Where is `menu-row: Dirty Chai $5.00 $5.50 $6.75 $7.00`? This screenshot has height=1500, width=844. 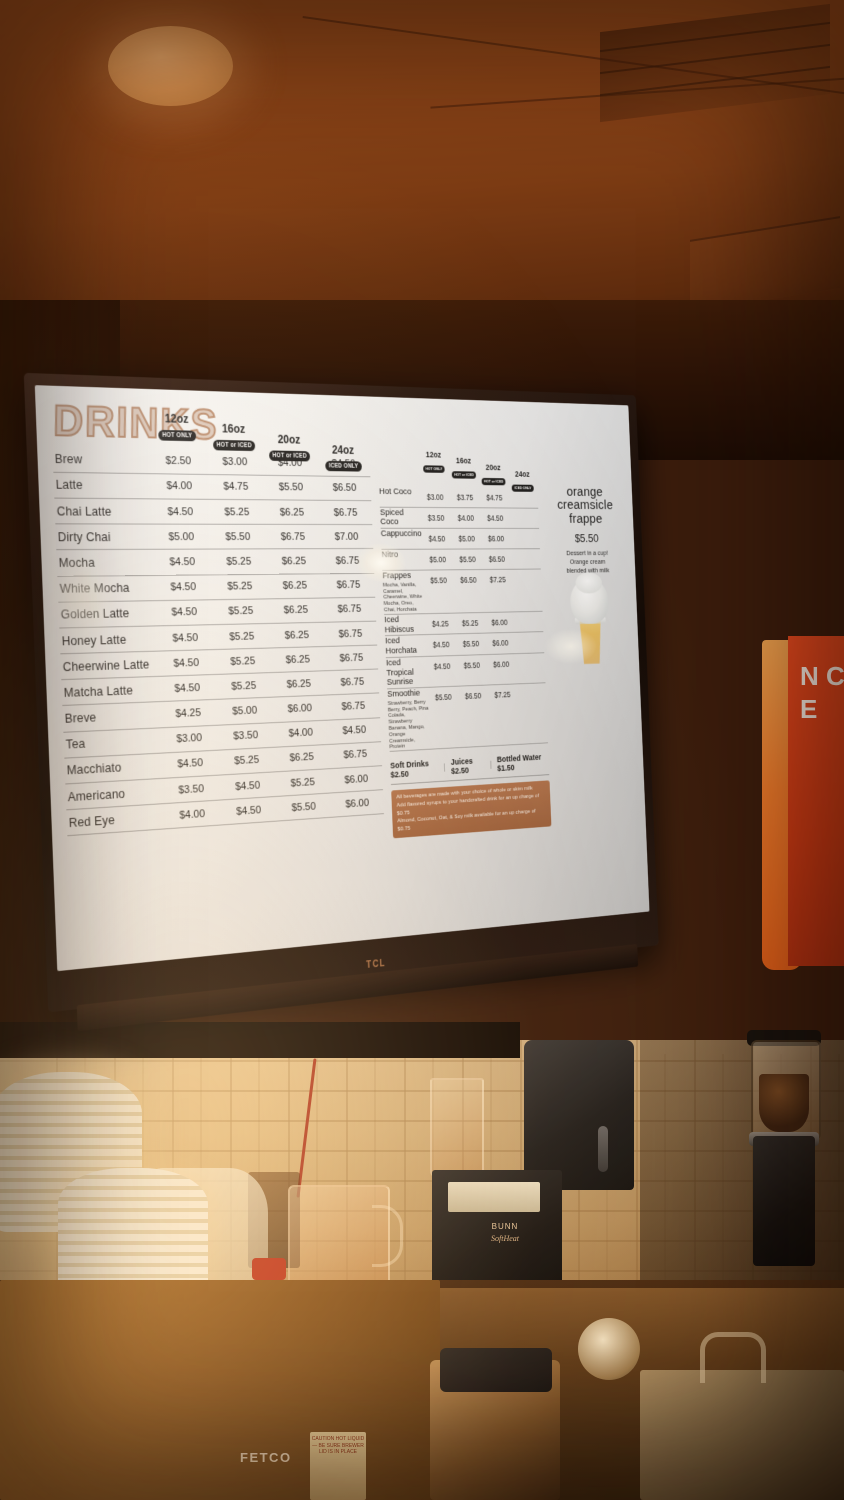 menu-row: Dirty Chai $5.00 $5.50 $6.75 $7.00 is located at coordinates (214, 537).